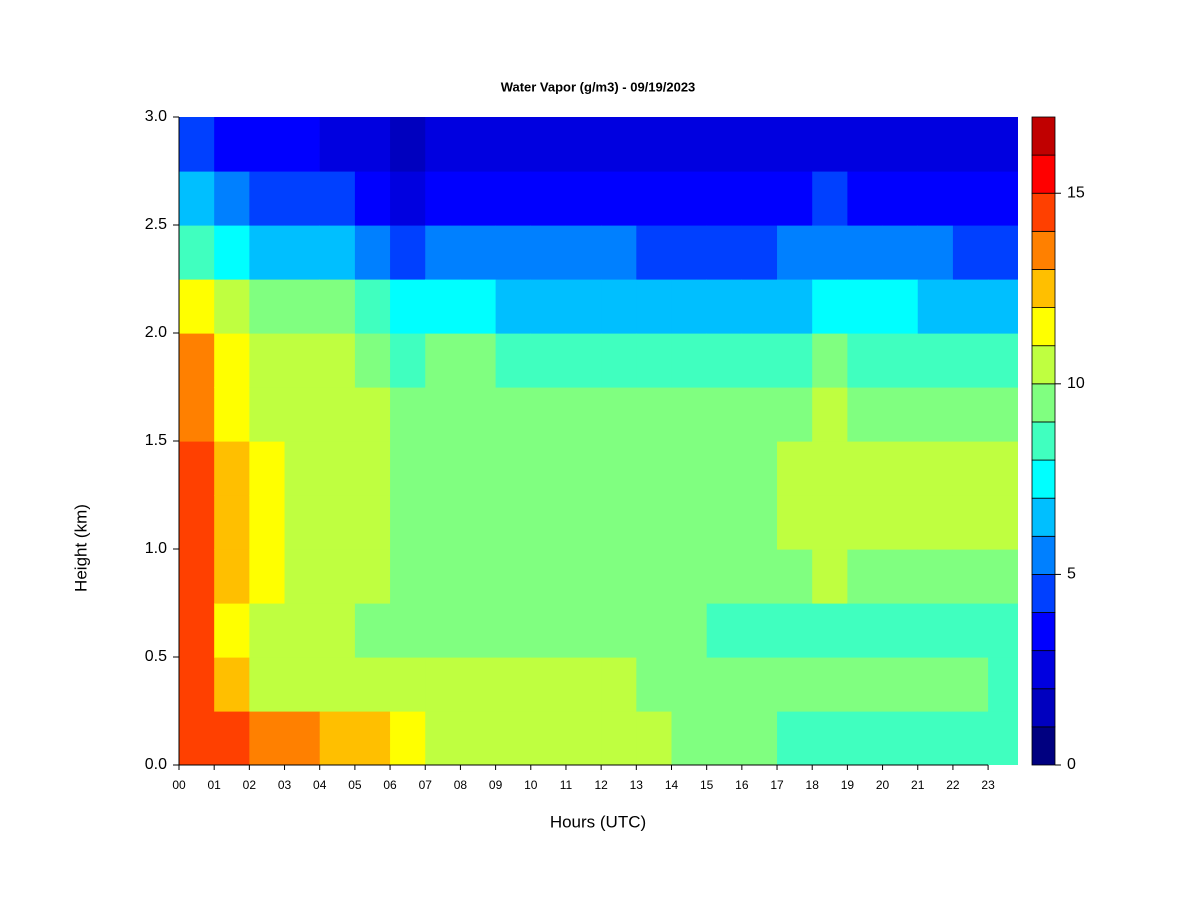 The image size is (1200, 905). What do you see at coordinates (918, 785) in the screenshot?
I see `x-tick-label: 21` at bounding box center [918, 785].